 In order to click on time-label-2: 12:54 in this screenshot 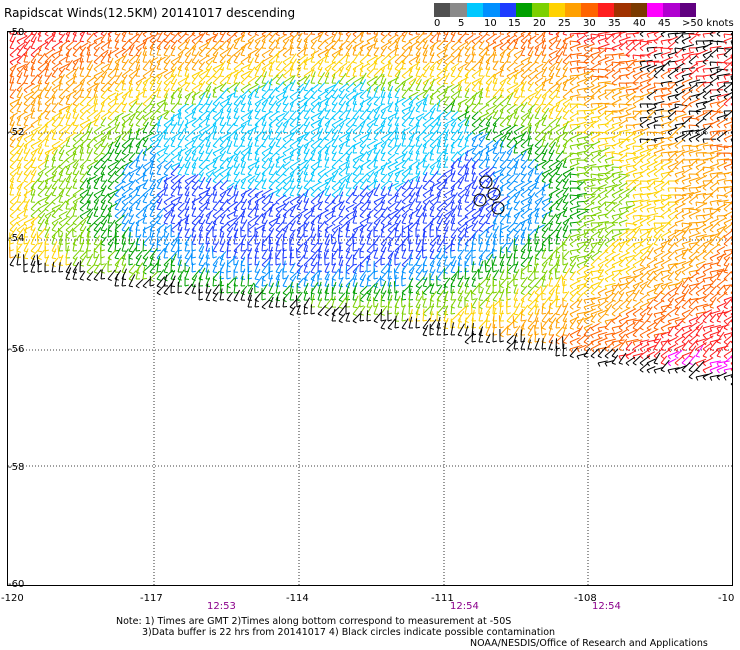, I will do `click(464, 606)`.